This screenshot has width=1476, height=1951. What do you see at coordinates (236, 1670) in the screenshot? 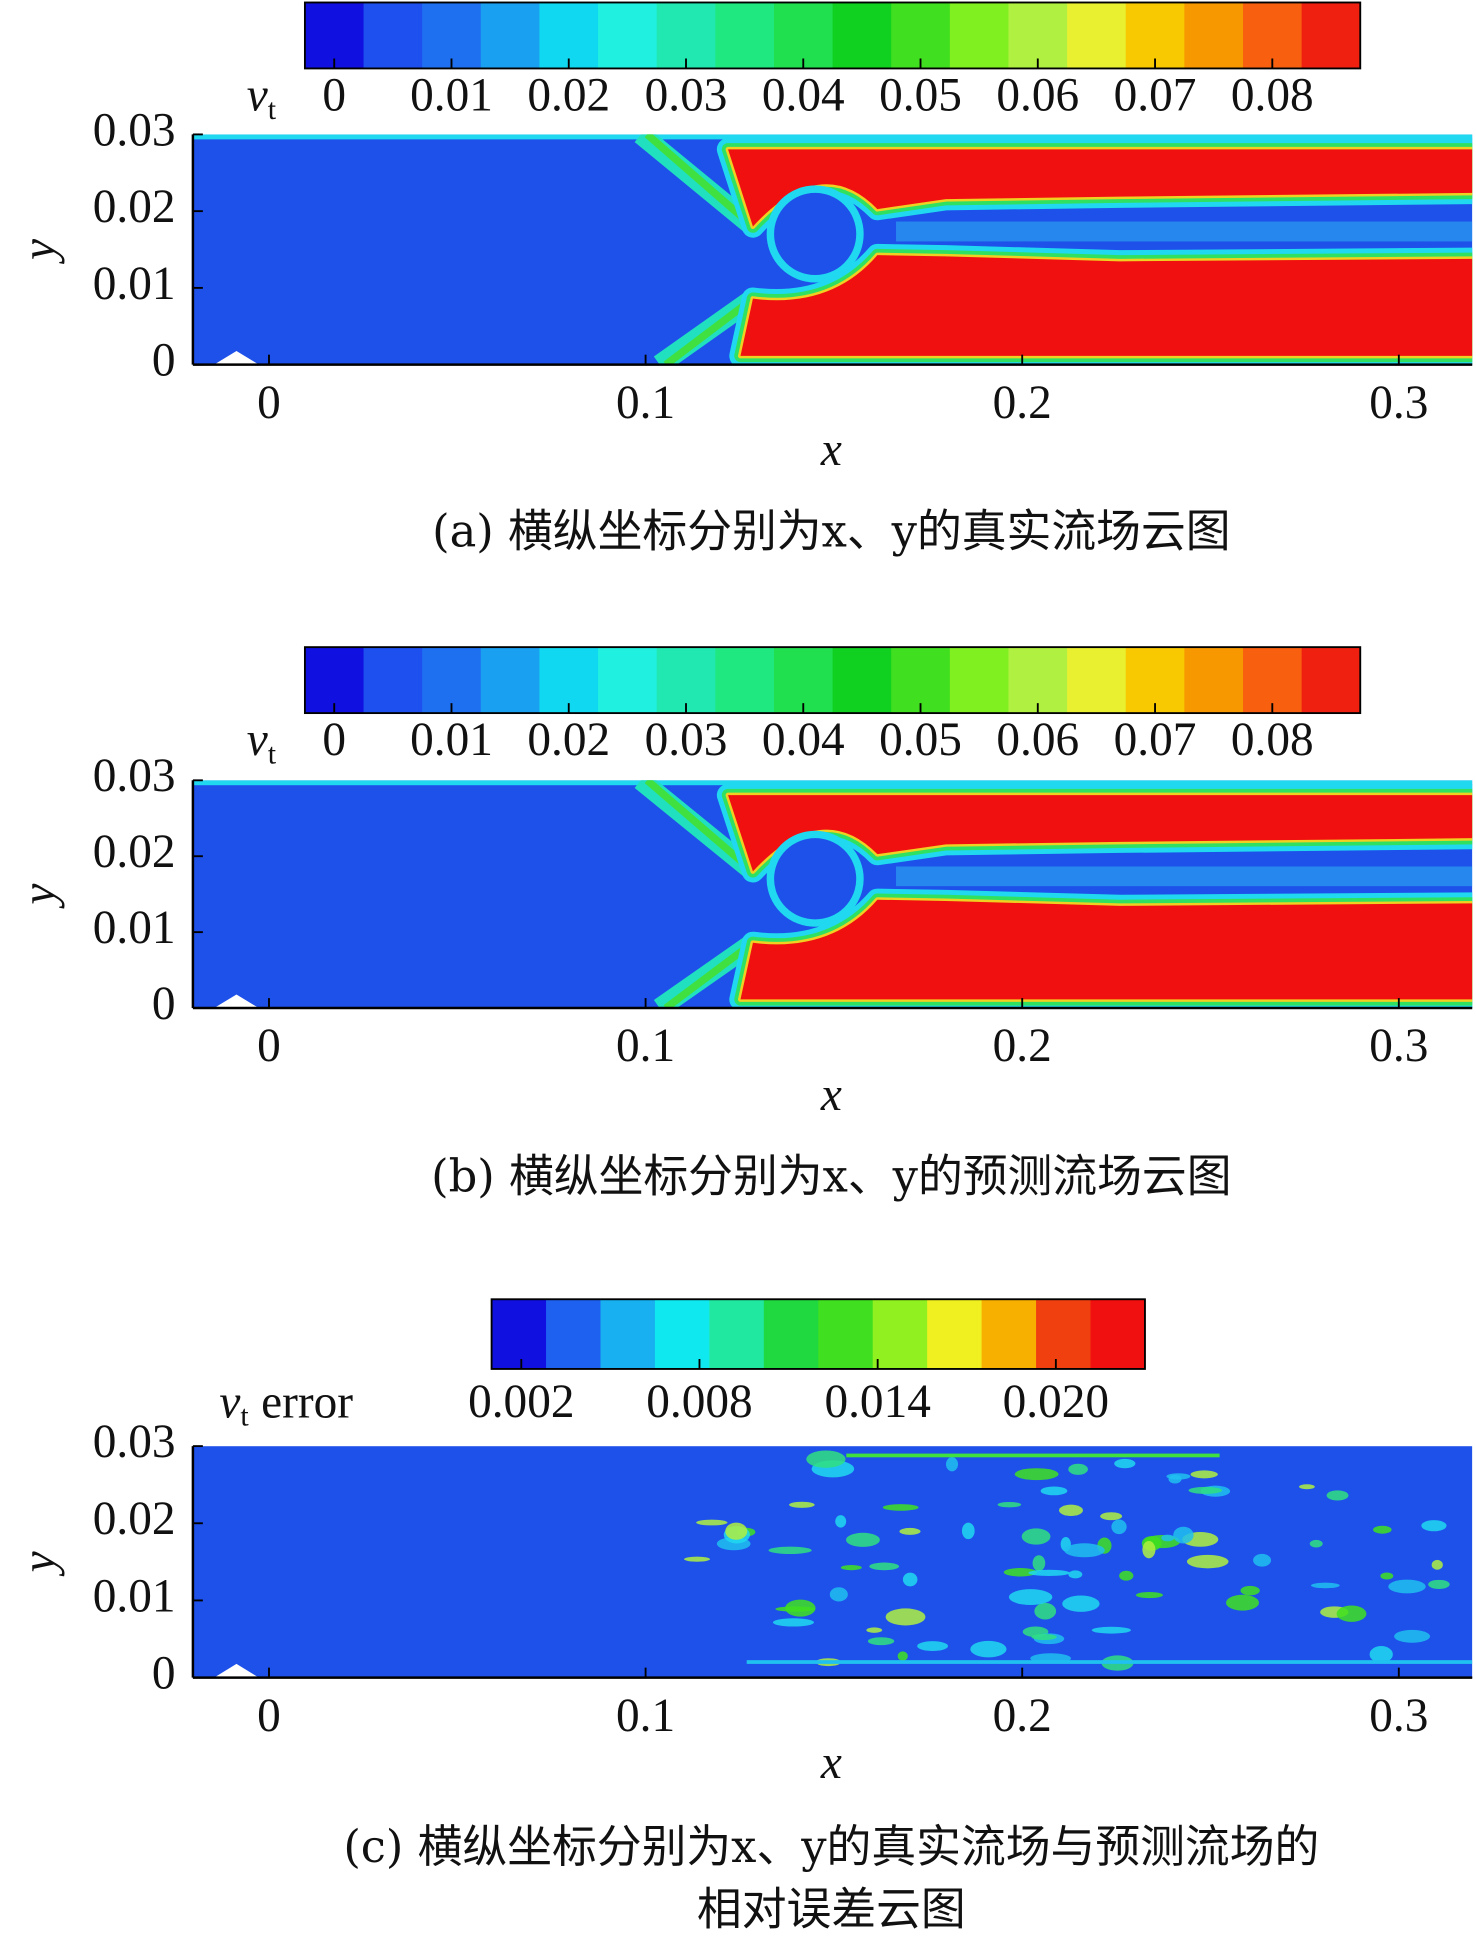
I see `wall-bump` at bounding box center [236, 1670].